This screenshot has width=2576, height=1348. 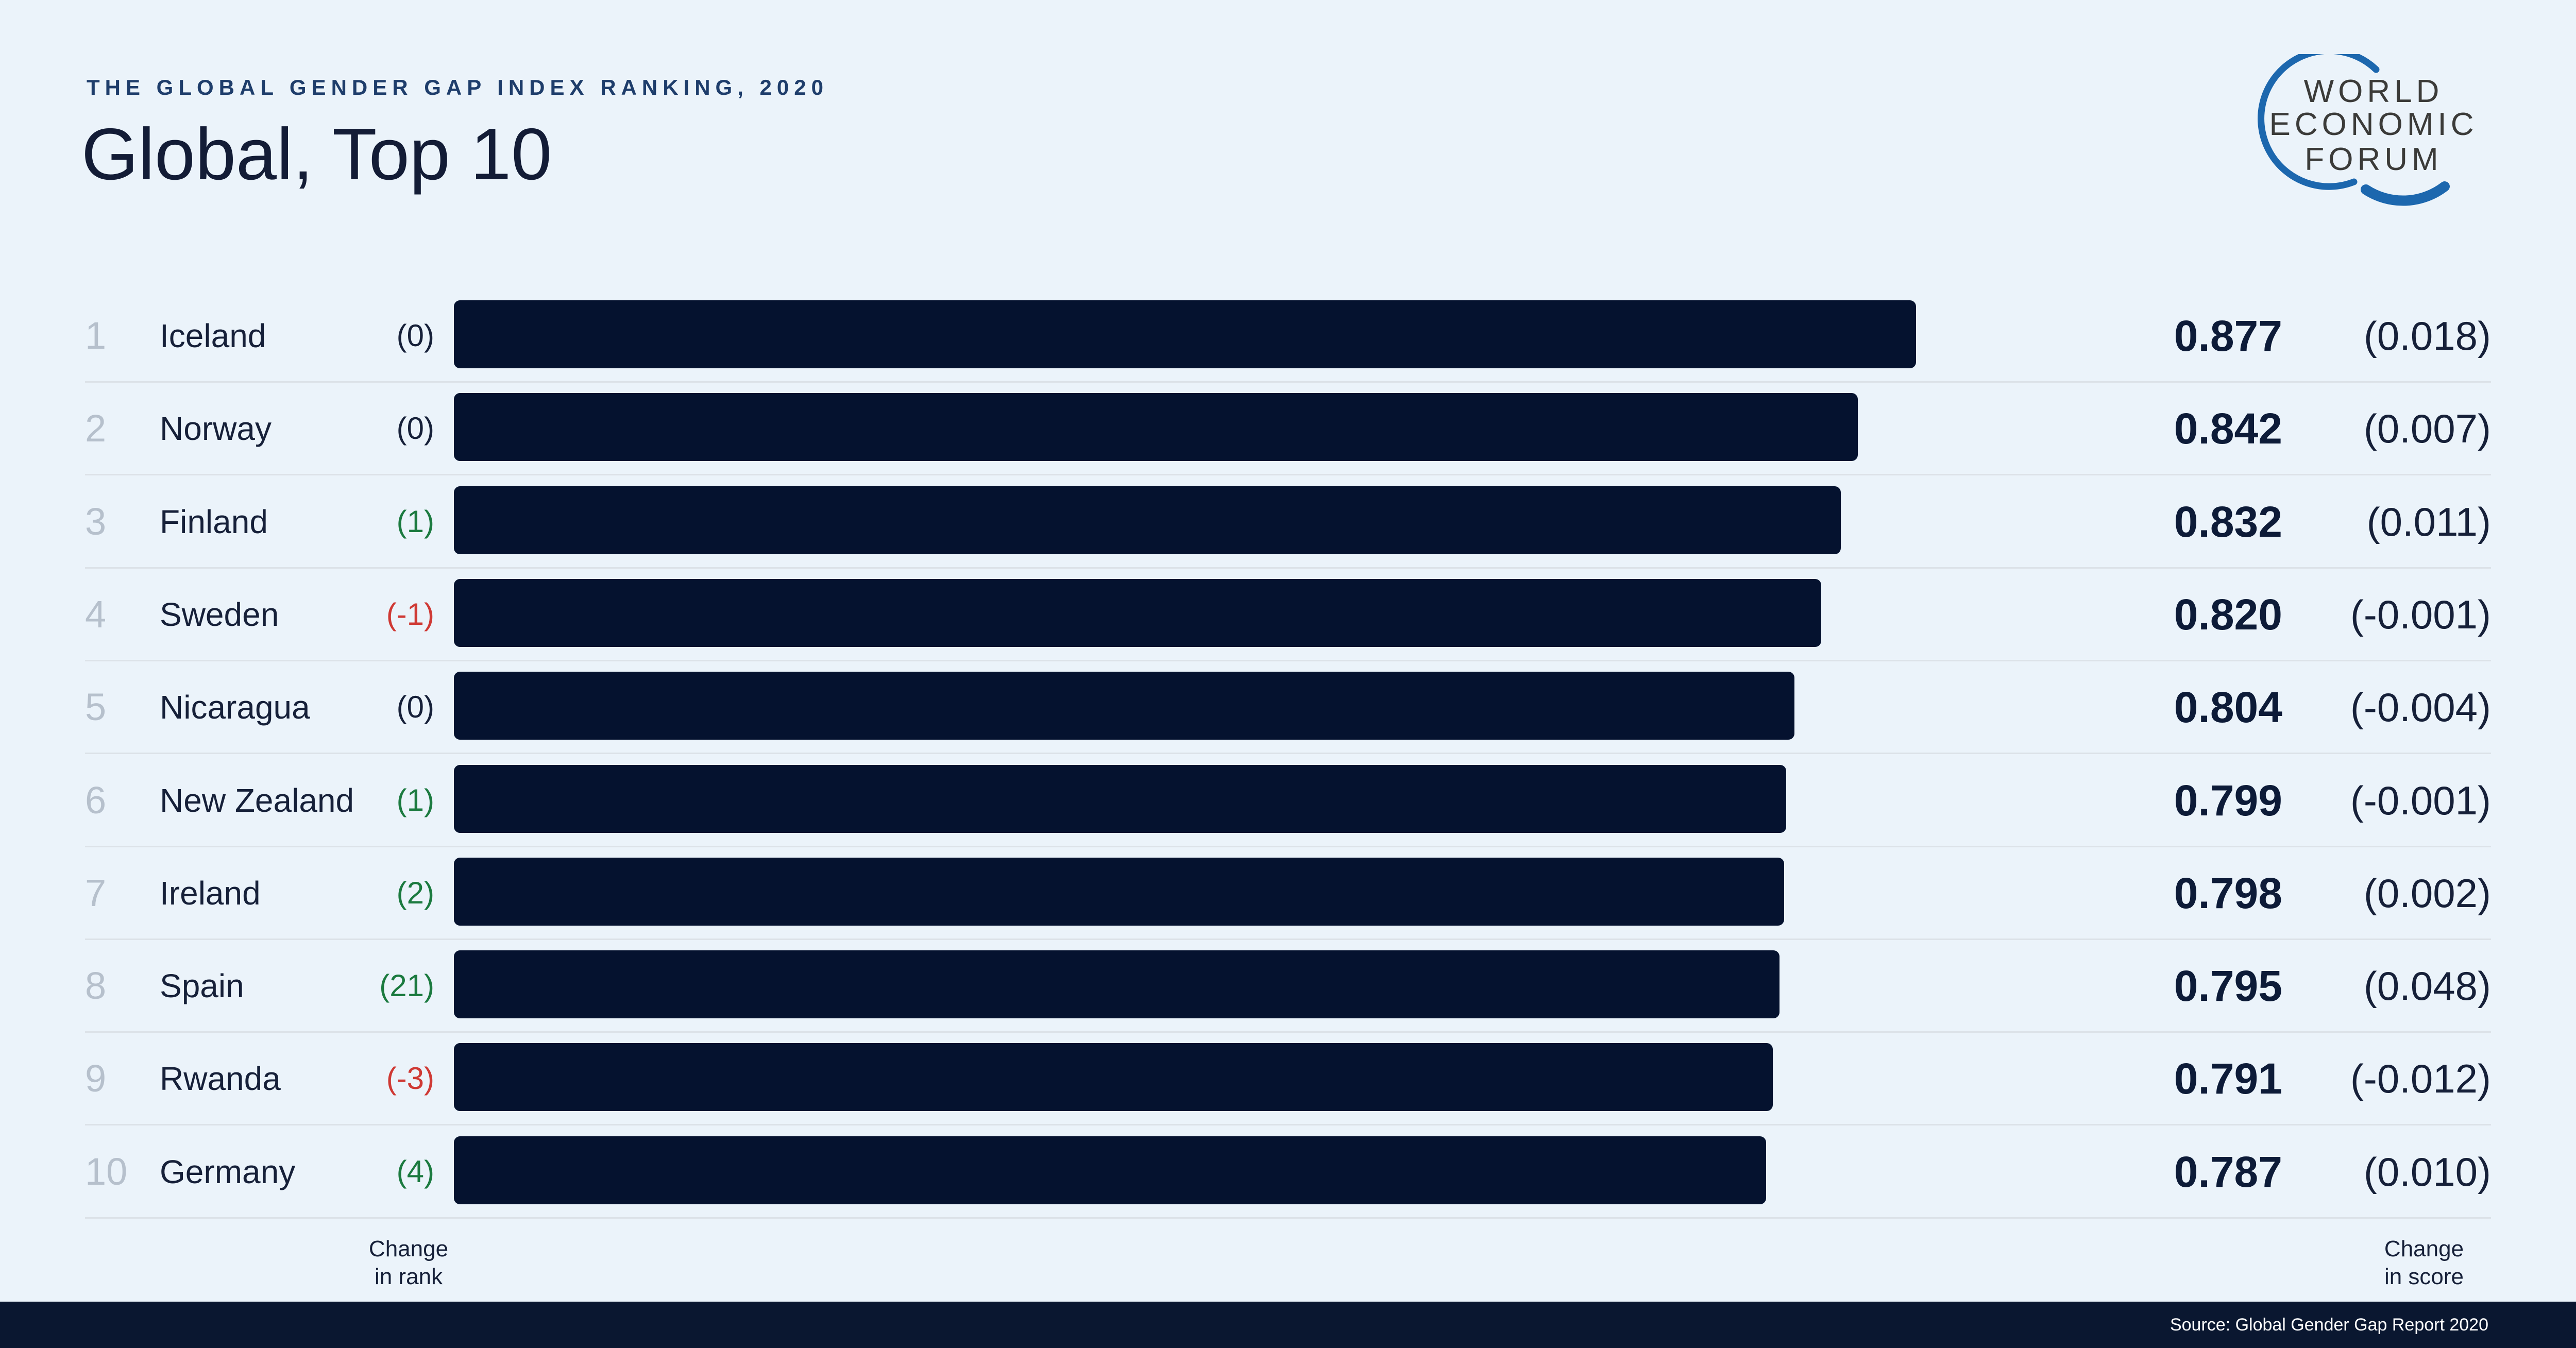 I want to click on rank-number: 7, so click(x=96, y=893).